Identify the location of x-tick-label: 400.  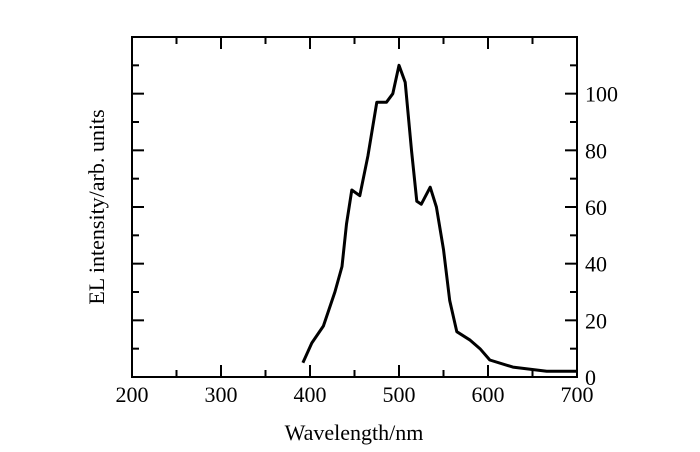
(310, 394).